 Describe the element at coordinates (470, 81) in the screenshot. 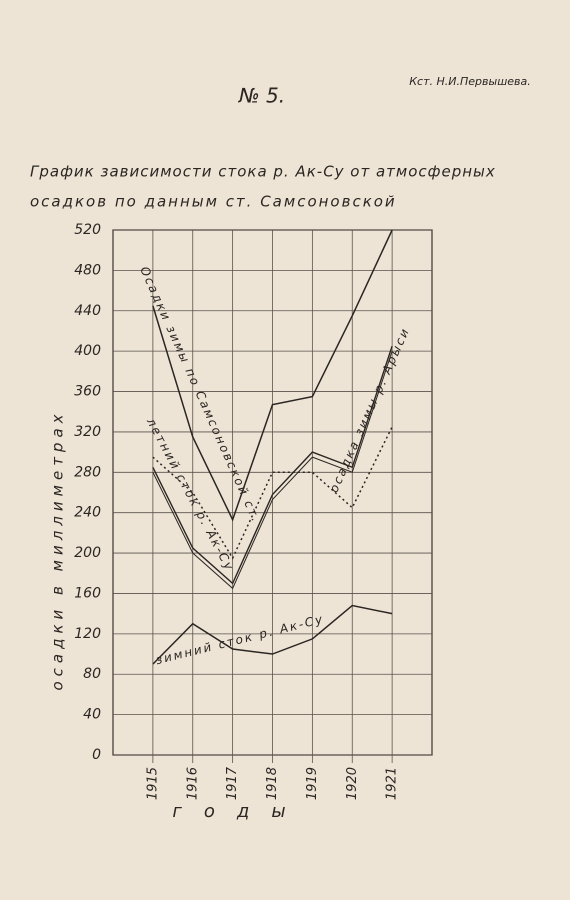

I see `author: Кст. Н.И.Первышева.` at that location.